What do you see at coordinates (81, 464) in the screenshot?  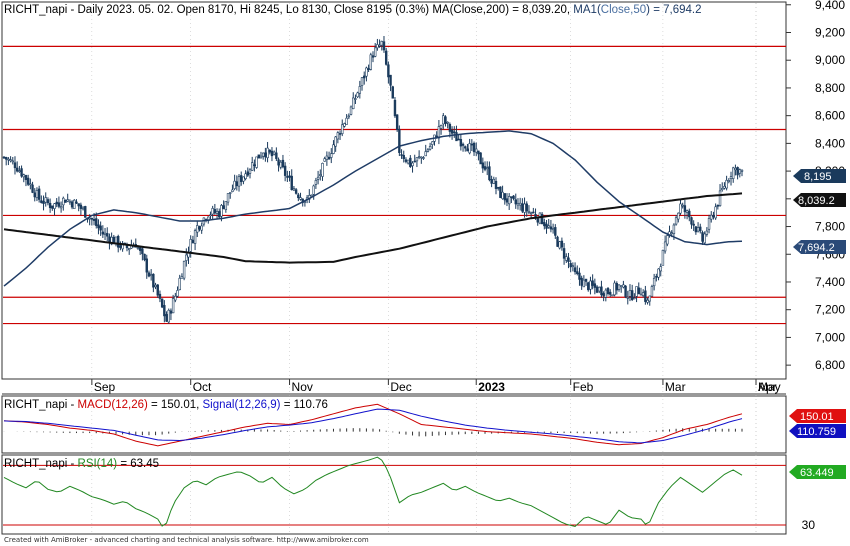 I see `rsi-header: RICHT_napi - RSI(14) = 63.45` at bounding box center [81, 464].